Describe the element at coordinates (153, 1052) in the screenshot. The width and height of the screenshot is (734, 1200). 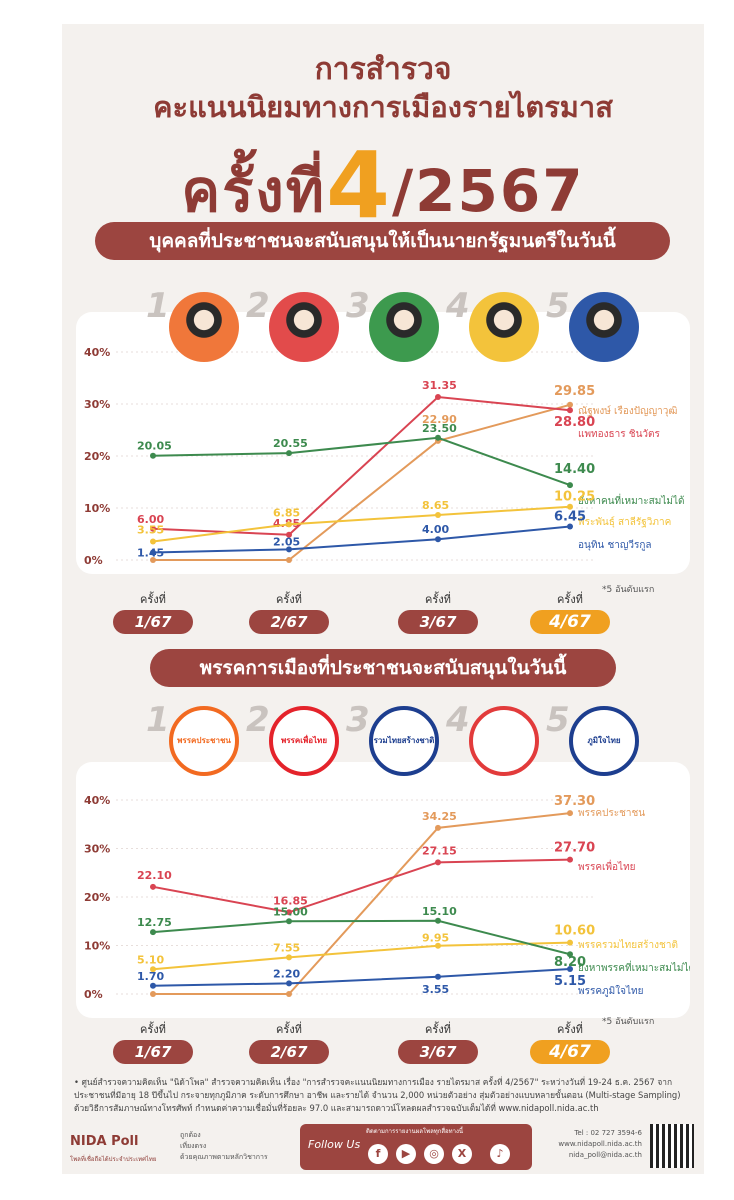
I see `round-label-pill: 1/67` at that location.